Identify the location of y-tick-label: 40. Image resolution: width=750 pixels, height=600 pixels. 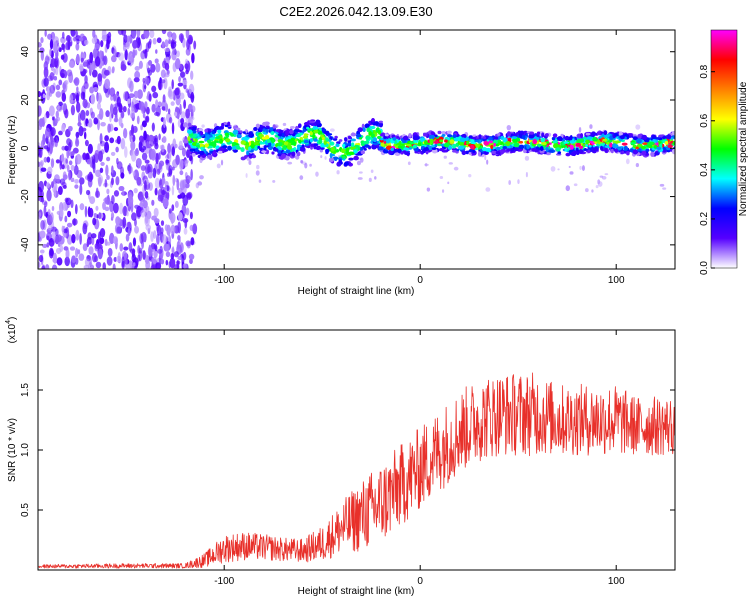
(25, 52).